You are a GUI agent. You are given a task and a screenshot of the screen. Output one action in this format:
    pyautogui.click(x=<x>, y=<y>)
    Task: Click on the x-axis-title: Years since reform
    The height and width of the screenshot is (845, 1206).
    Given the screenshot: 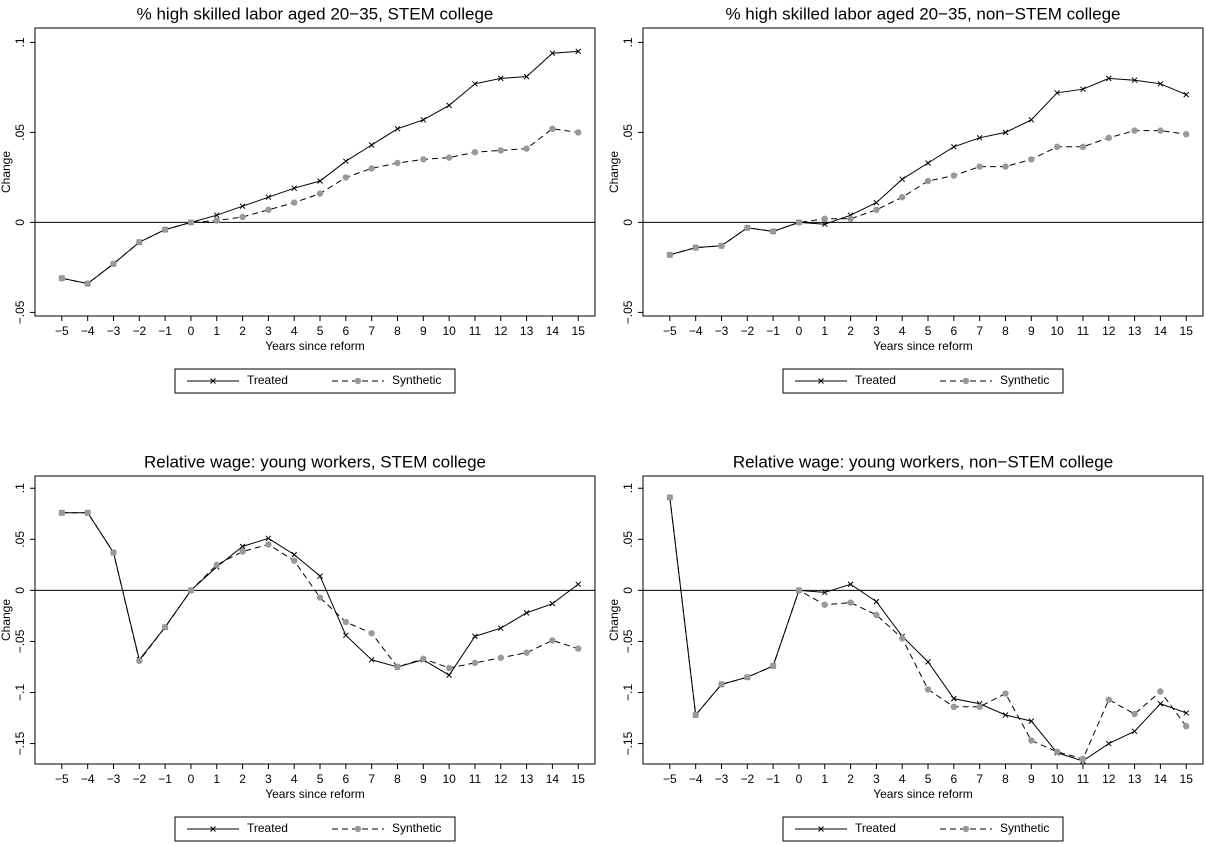 What is the action you would take?
    pyautogui.click(x=923, y=794)
    